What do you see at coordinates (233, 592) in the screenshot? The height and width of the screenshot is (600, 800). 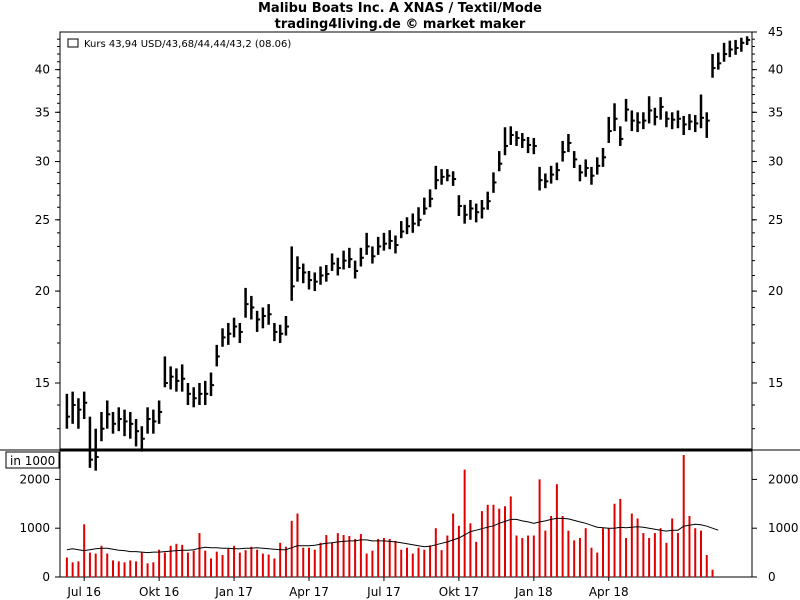 I see `x-tick-label: Jan 17` at bounding box center [233, 592].